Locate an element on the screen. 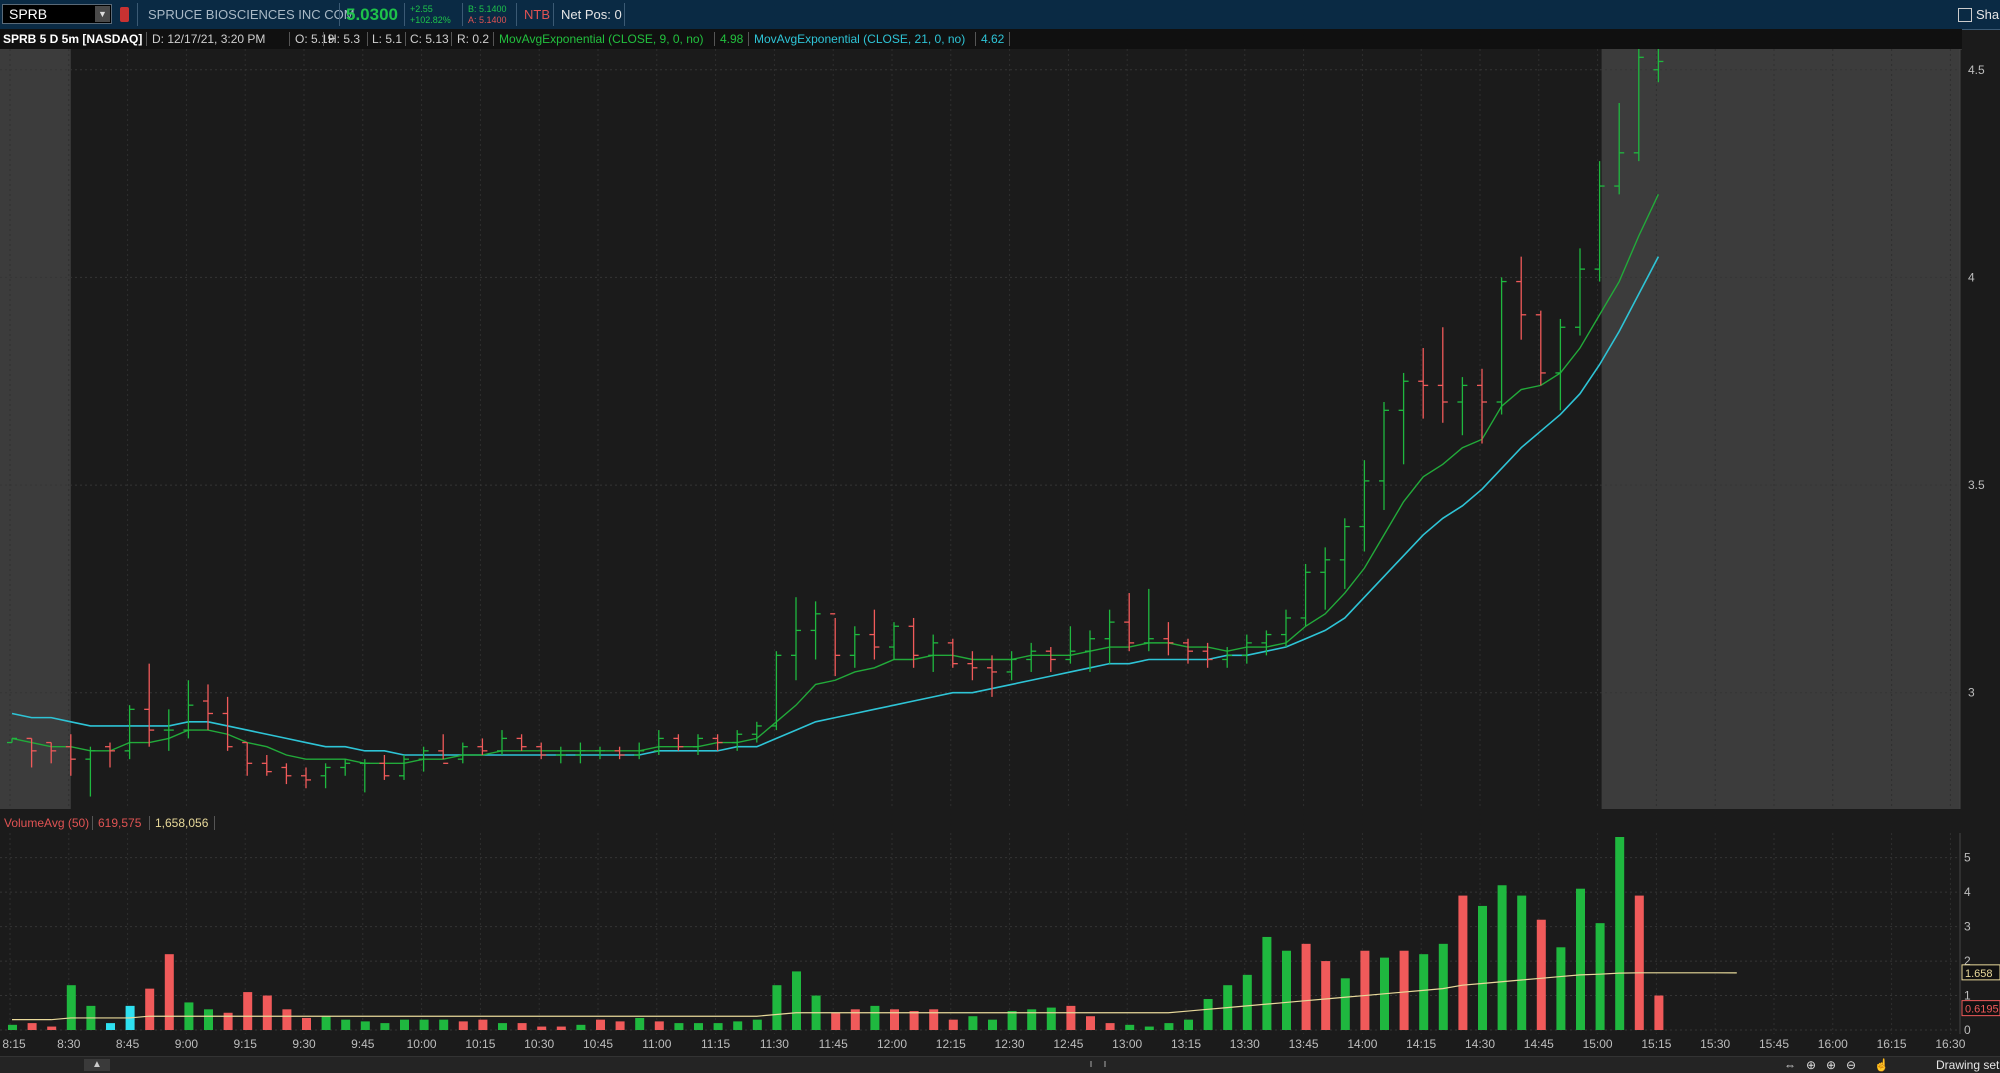  time-tick-label: 14:15 is located at coordinates (1421, 1044).